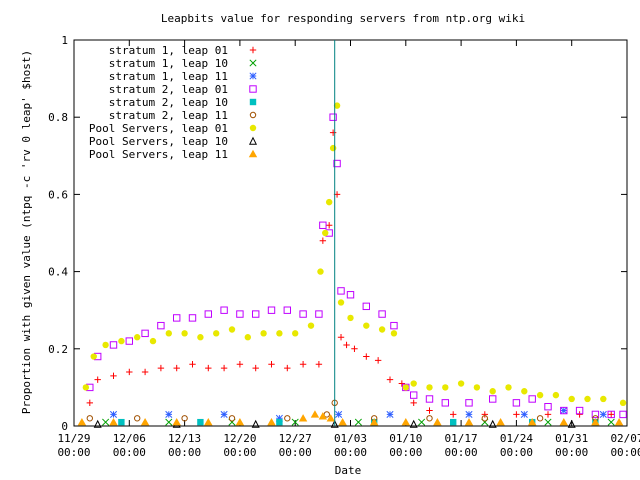 This screenshot has height=480, width=640. Describe the element at coordinates (129, 438) in the screenshot. I see `x-tick-label-date: 12/06` at that location.